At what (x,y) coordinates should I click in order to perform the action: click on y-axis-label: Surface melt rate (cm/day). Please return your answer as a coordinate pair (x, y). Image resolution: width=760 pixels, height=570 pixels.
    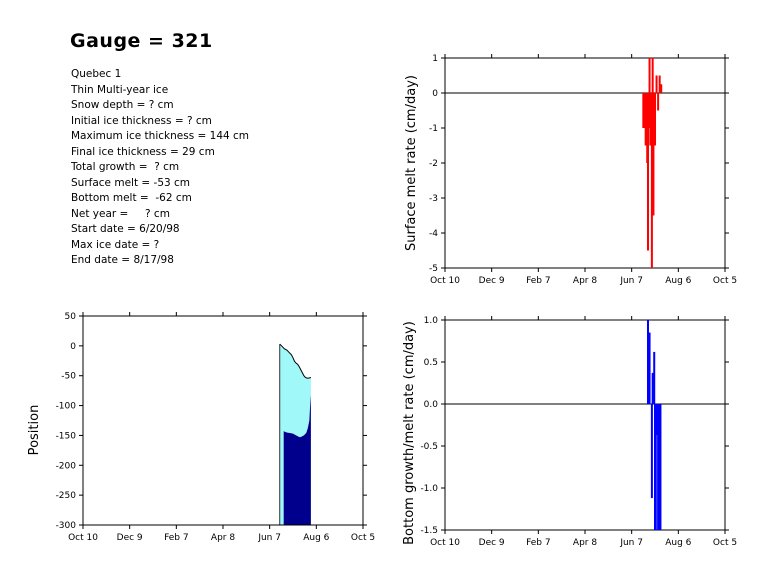
    Looking at the image, I should click on (411, 163).